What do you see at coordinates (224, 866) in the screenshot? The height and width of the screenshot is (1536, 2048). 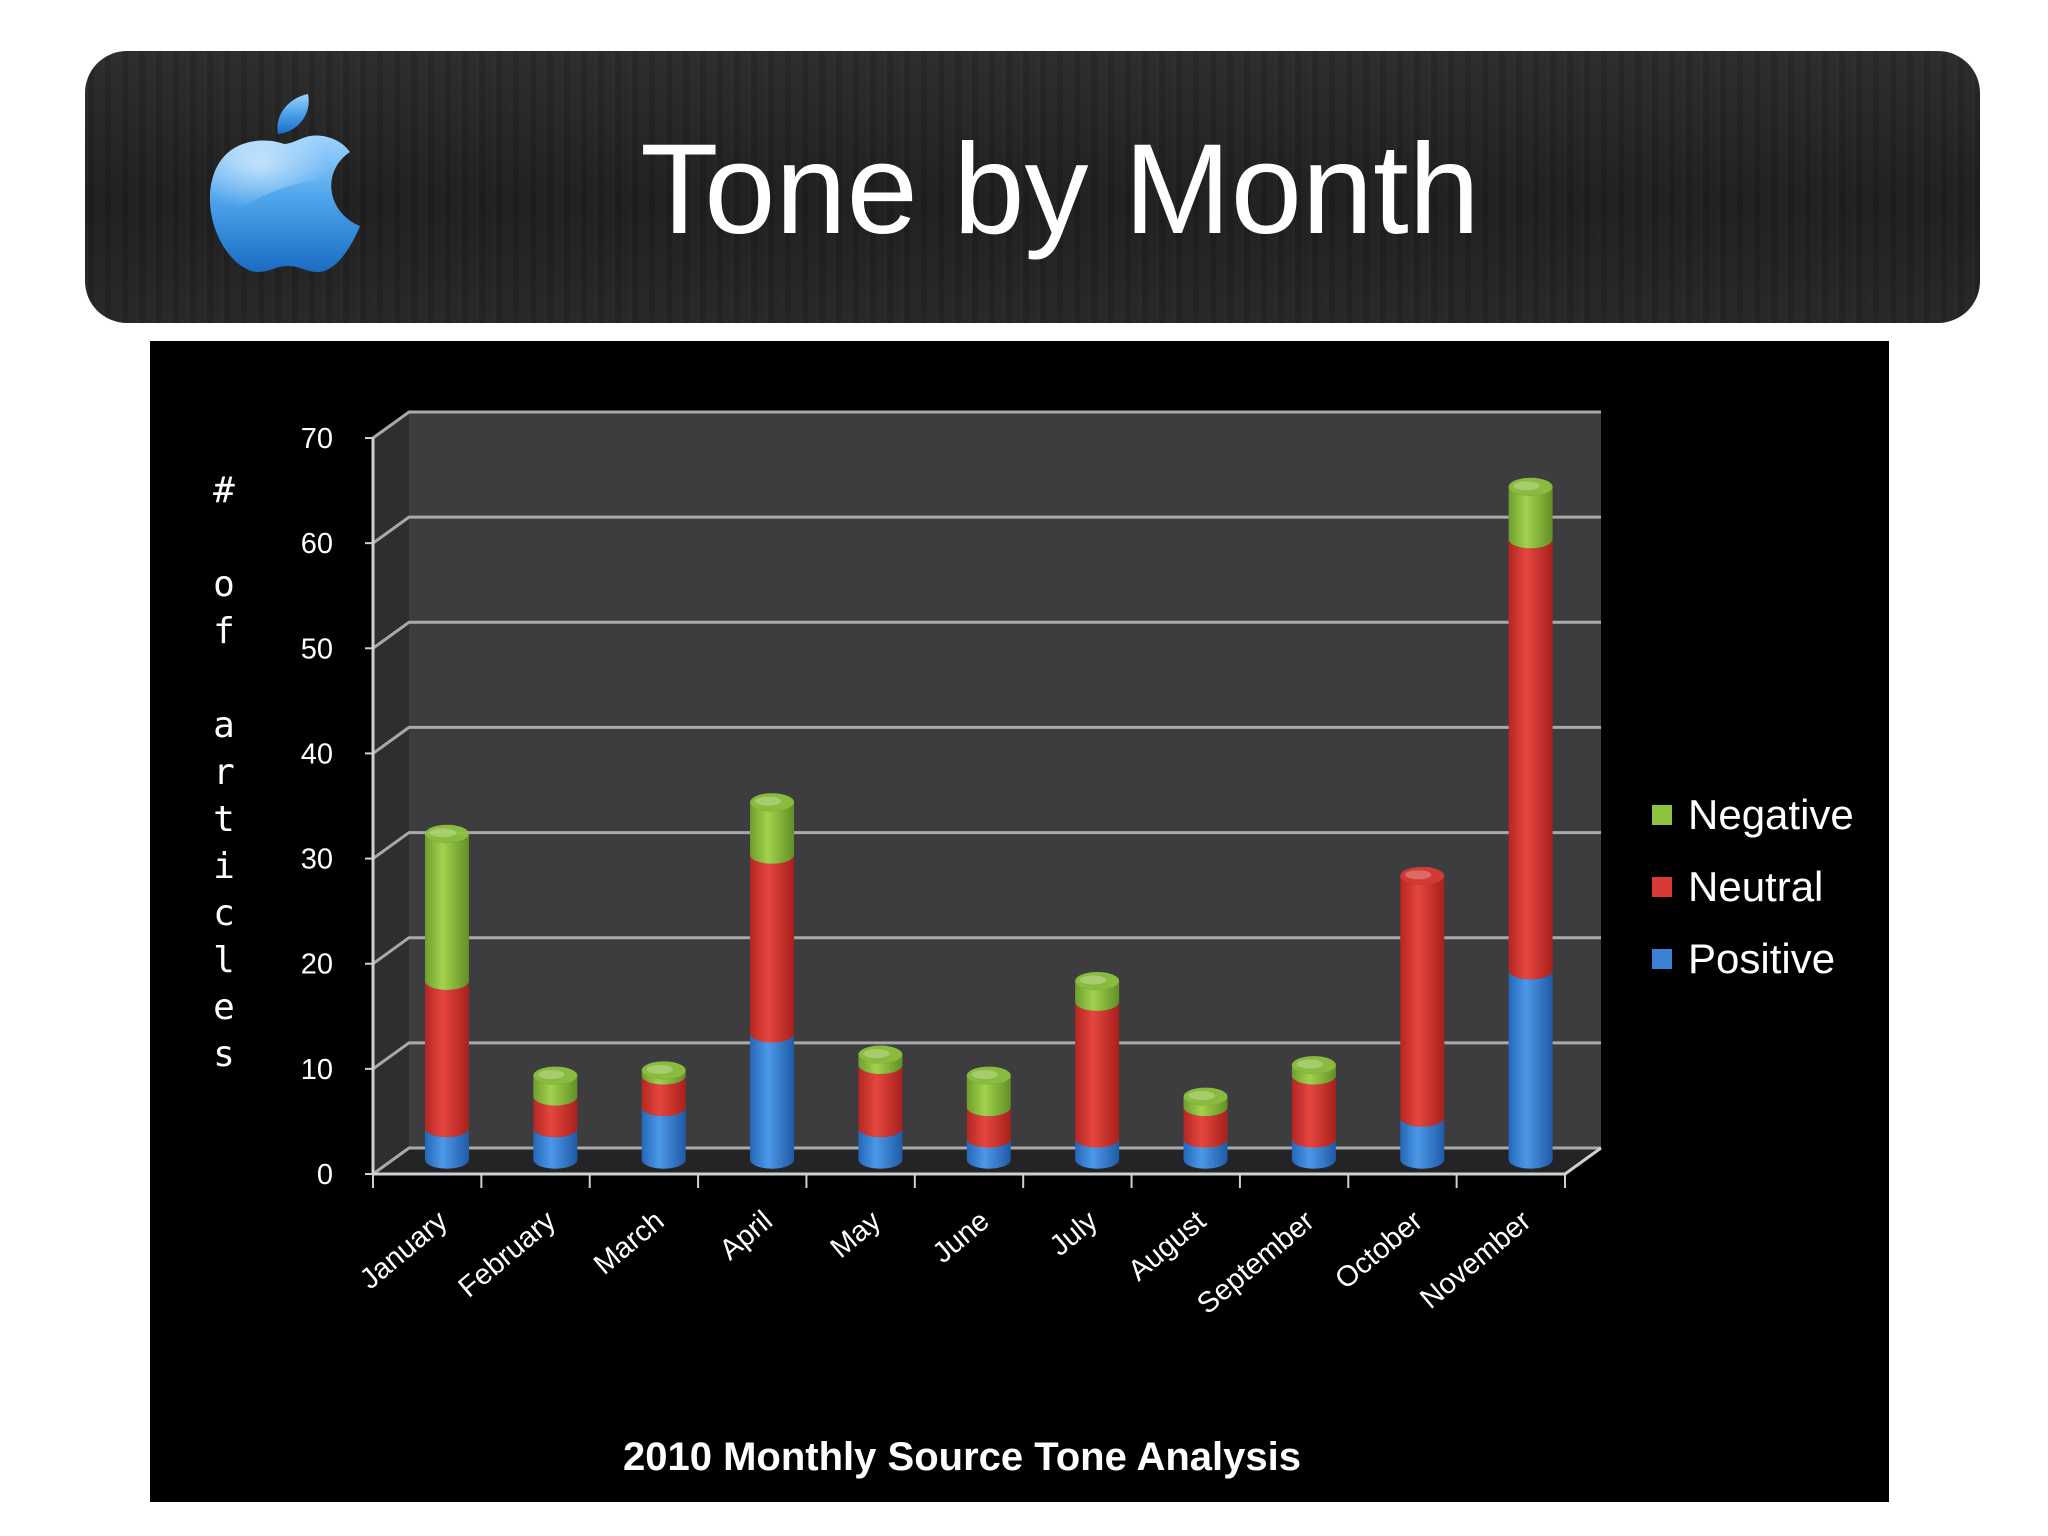 I see `y-axis-label-char: i` at bounding box center [224, 866].